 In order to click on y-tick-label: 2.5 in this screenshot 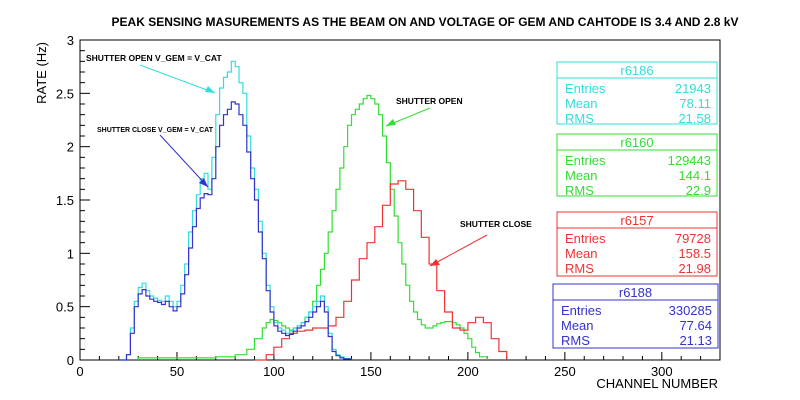, I will do `click(65, 93)`.